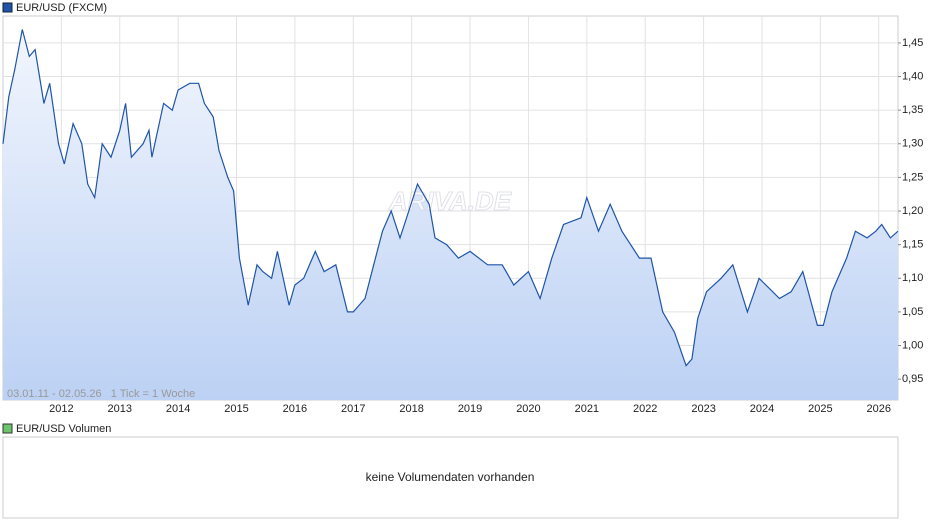 The width and height of the screenshot is (940, 526). What do you see at coordinates (236, 409) in the screenshot?
I see `x-tick-label: 2015` at bounding box center [236, 409].